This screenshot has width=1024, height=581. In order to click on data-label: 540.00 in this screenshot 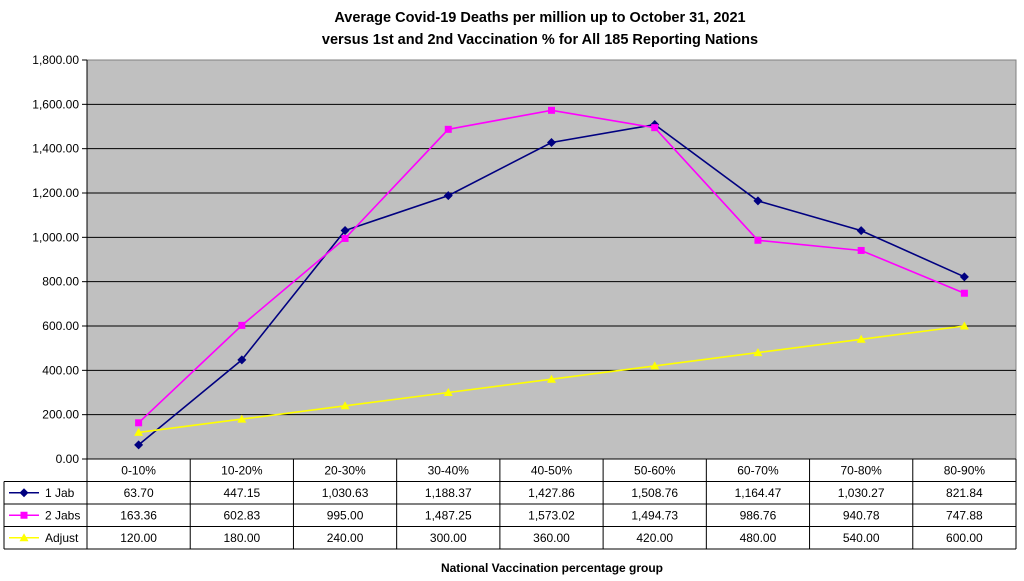, I will do `click(861, 538)`.